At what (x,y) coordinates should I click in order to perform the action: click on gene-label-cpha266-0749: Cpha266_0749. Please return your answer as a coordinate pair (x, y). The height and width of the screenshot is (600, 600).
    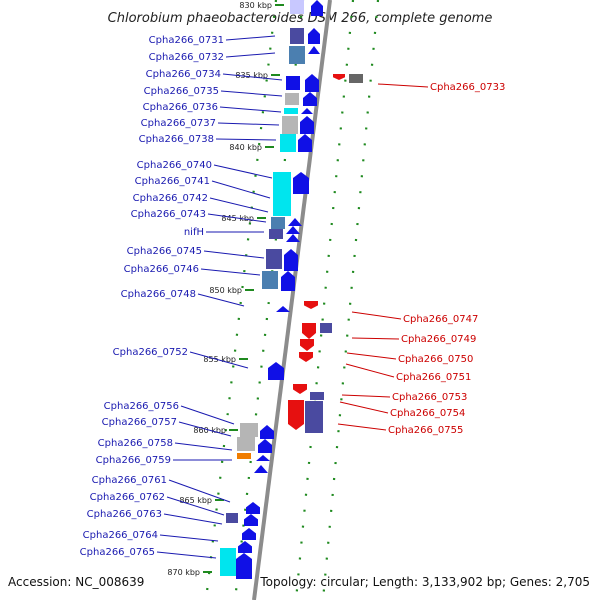
    Looking at the image, I should click on (438, 339).